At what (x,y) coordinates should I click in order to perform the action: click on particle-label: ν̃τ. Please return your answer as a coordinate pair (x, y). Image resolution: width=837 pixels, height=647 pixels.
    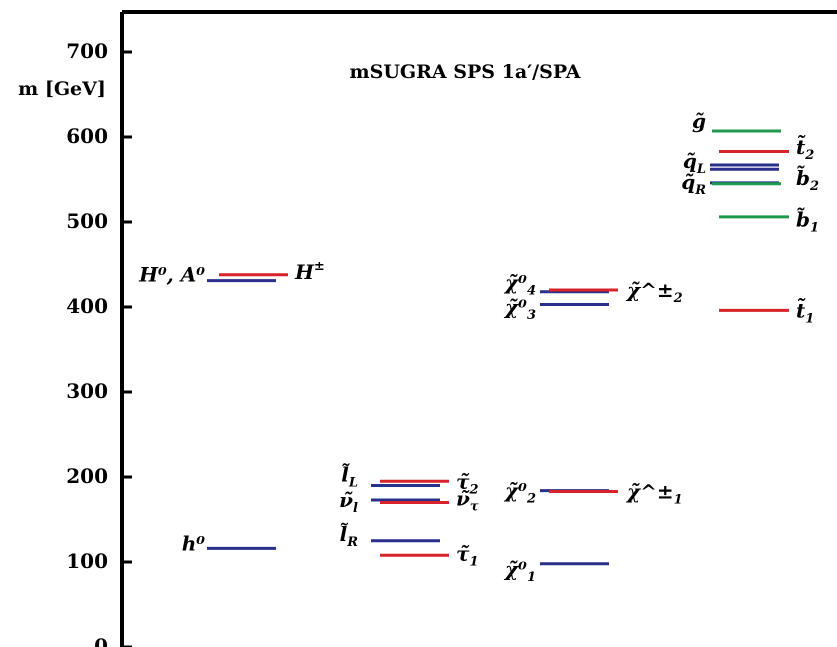
    Looking at the image, I should click on (467, 500).